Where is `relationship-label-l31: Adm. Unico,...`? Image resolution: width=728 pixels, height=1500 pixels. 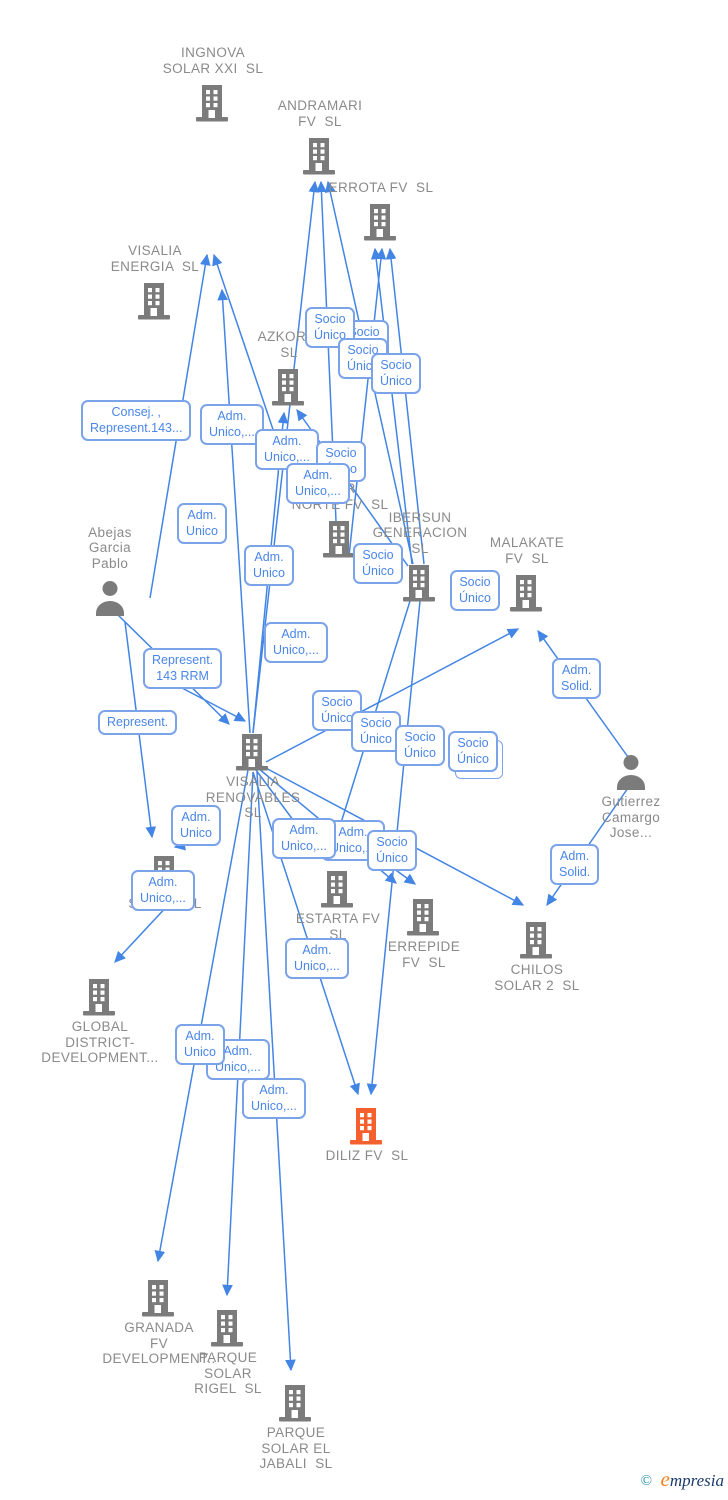
relationship-label-l31: Adm. Unico,... is located at coordinates (274, 1098).